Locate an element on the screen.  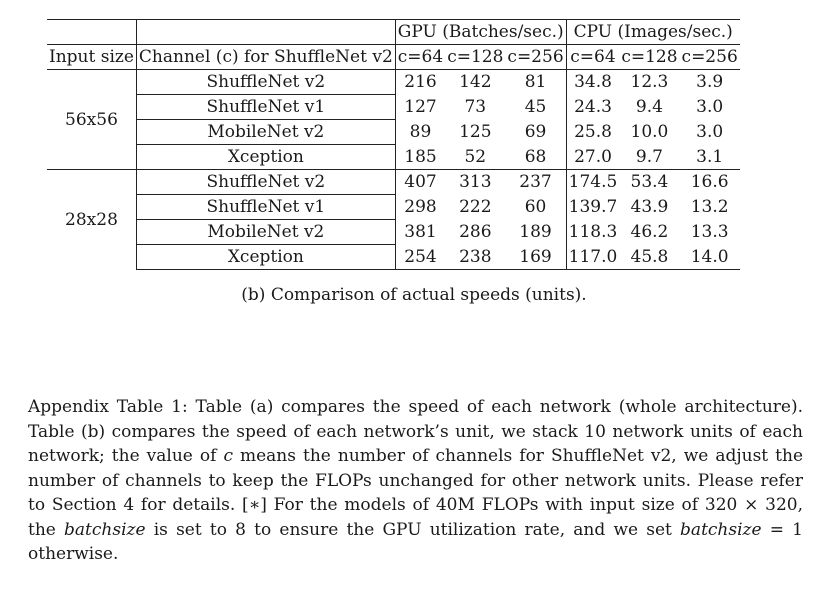
gpu-value-cell: 169 is located at coordinates (536, 257).